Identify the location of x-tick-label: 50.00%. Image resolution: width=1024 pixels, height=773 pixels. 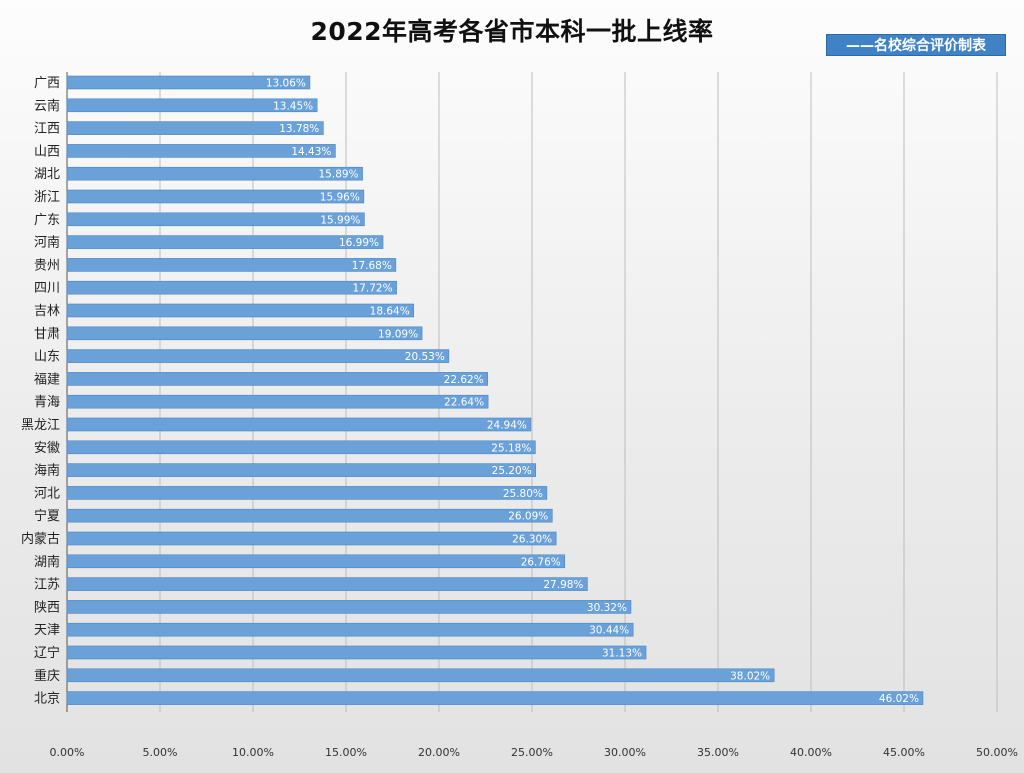
(997, 752).